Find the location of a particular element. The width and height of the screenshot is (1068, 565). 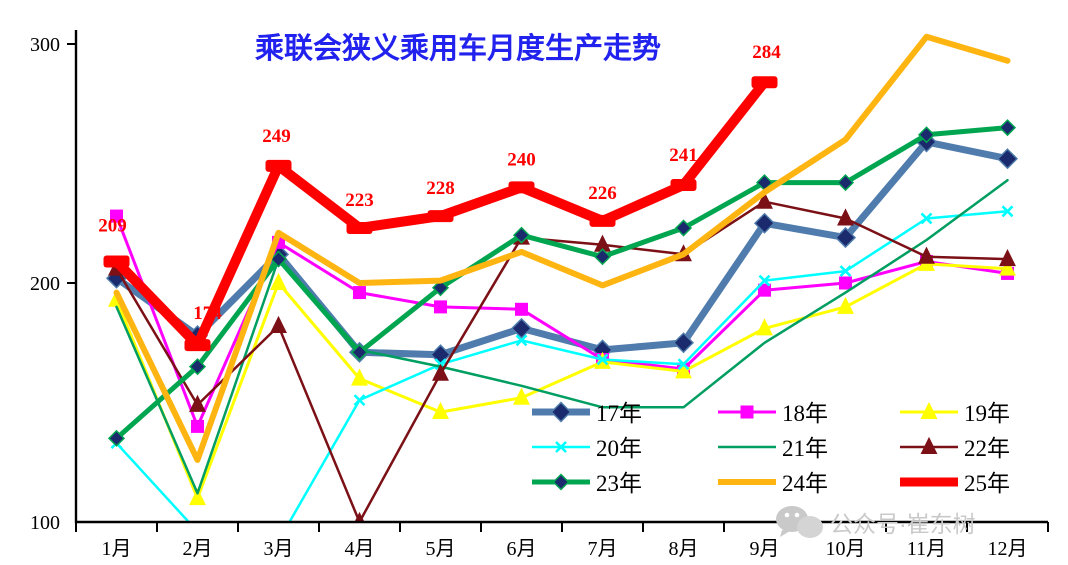

data-label: 209 is located at coordinates (112, 225).